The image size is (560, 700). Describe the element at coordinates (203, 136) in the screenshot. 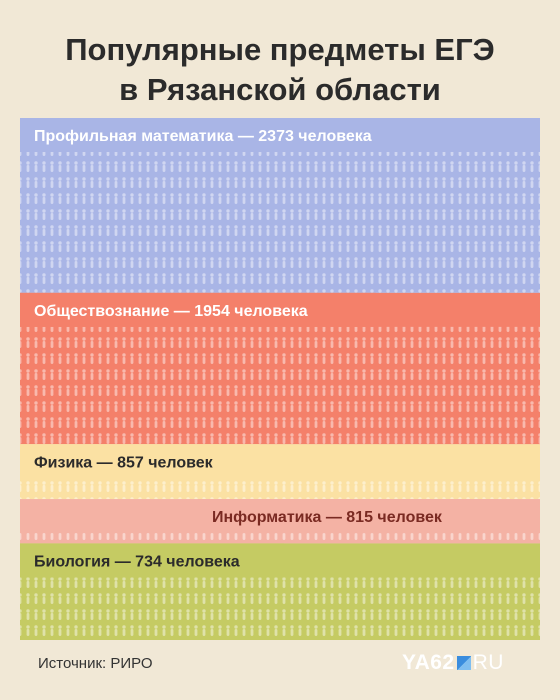

I see `bar-label-профильная-математика: Профильная математика — 2373 человека` at that location.